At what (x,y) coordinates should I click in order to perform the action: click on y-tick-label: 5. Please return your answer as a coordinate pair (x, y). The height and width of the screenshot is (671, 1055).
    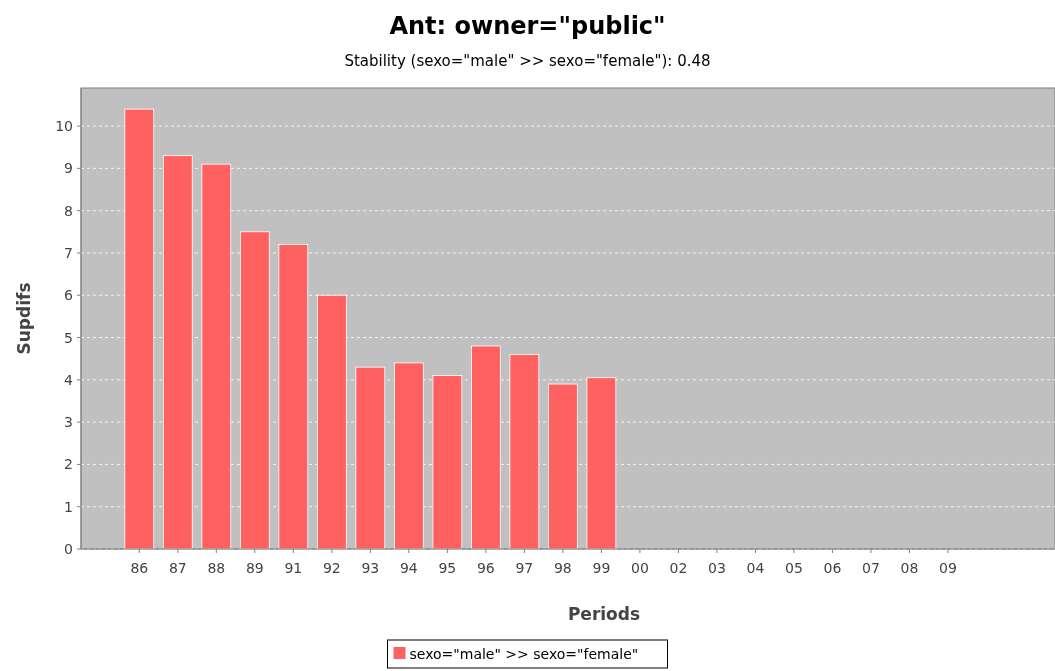
    Looking at the image, I should click on (68, 337).